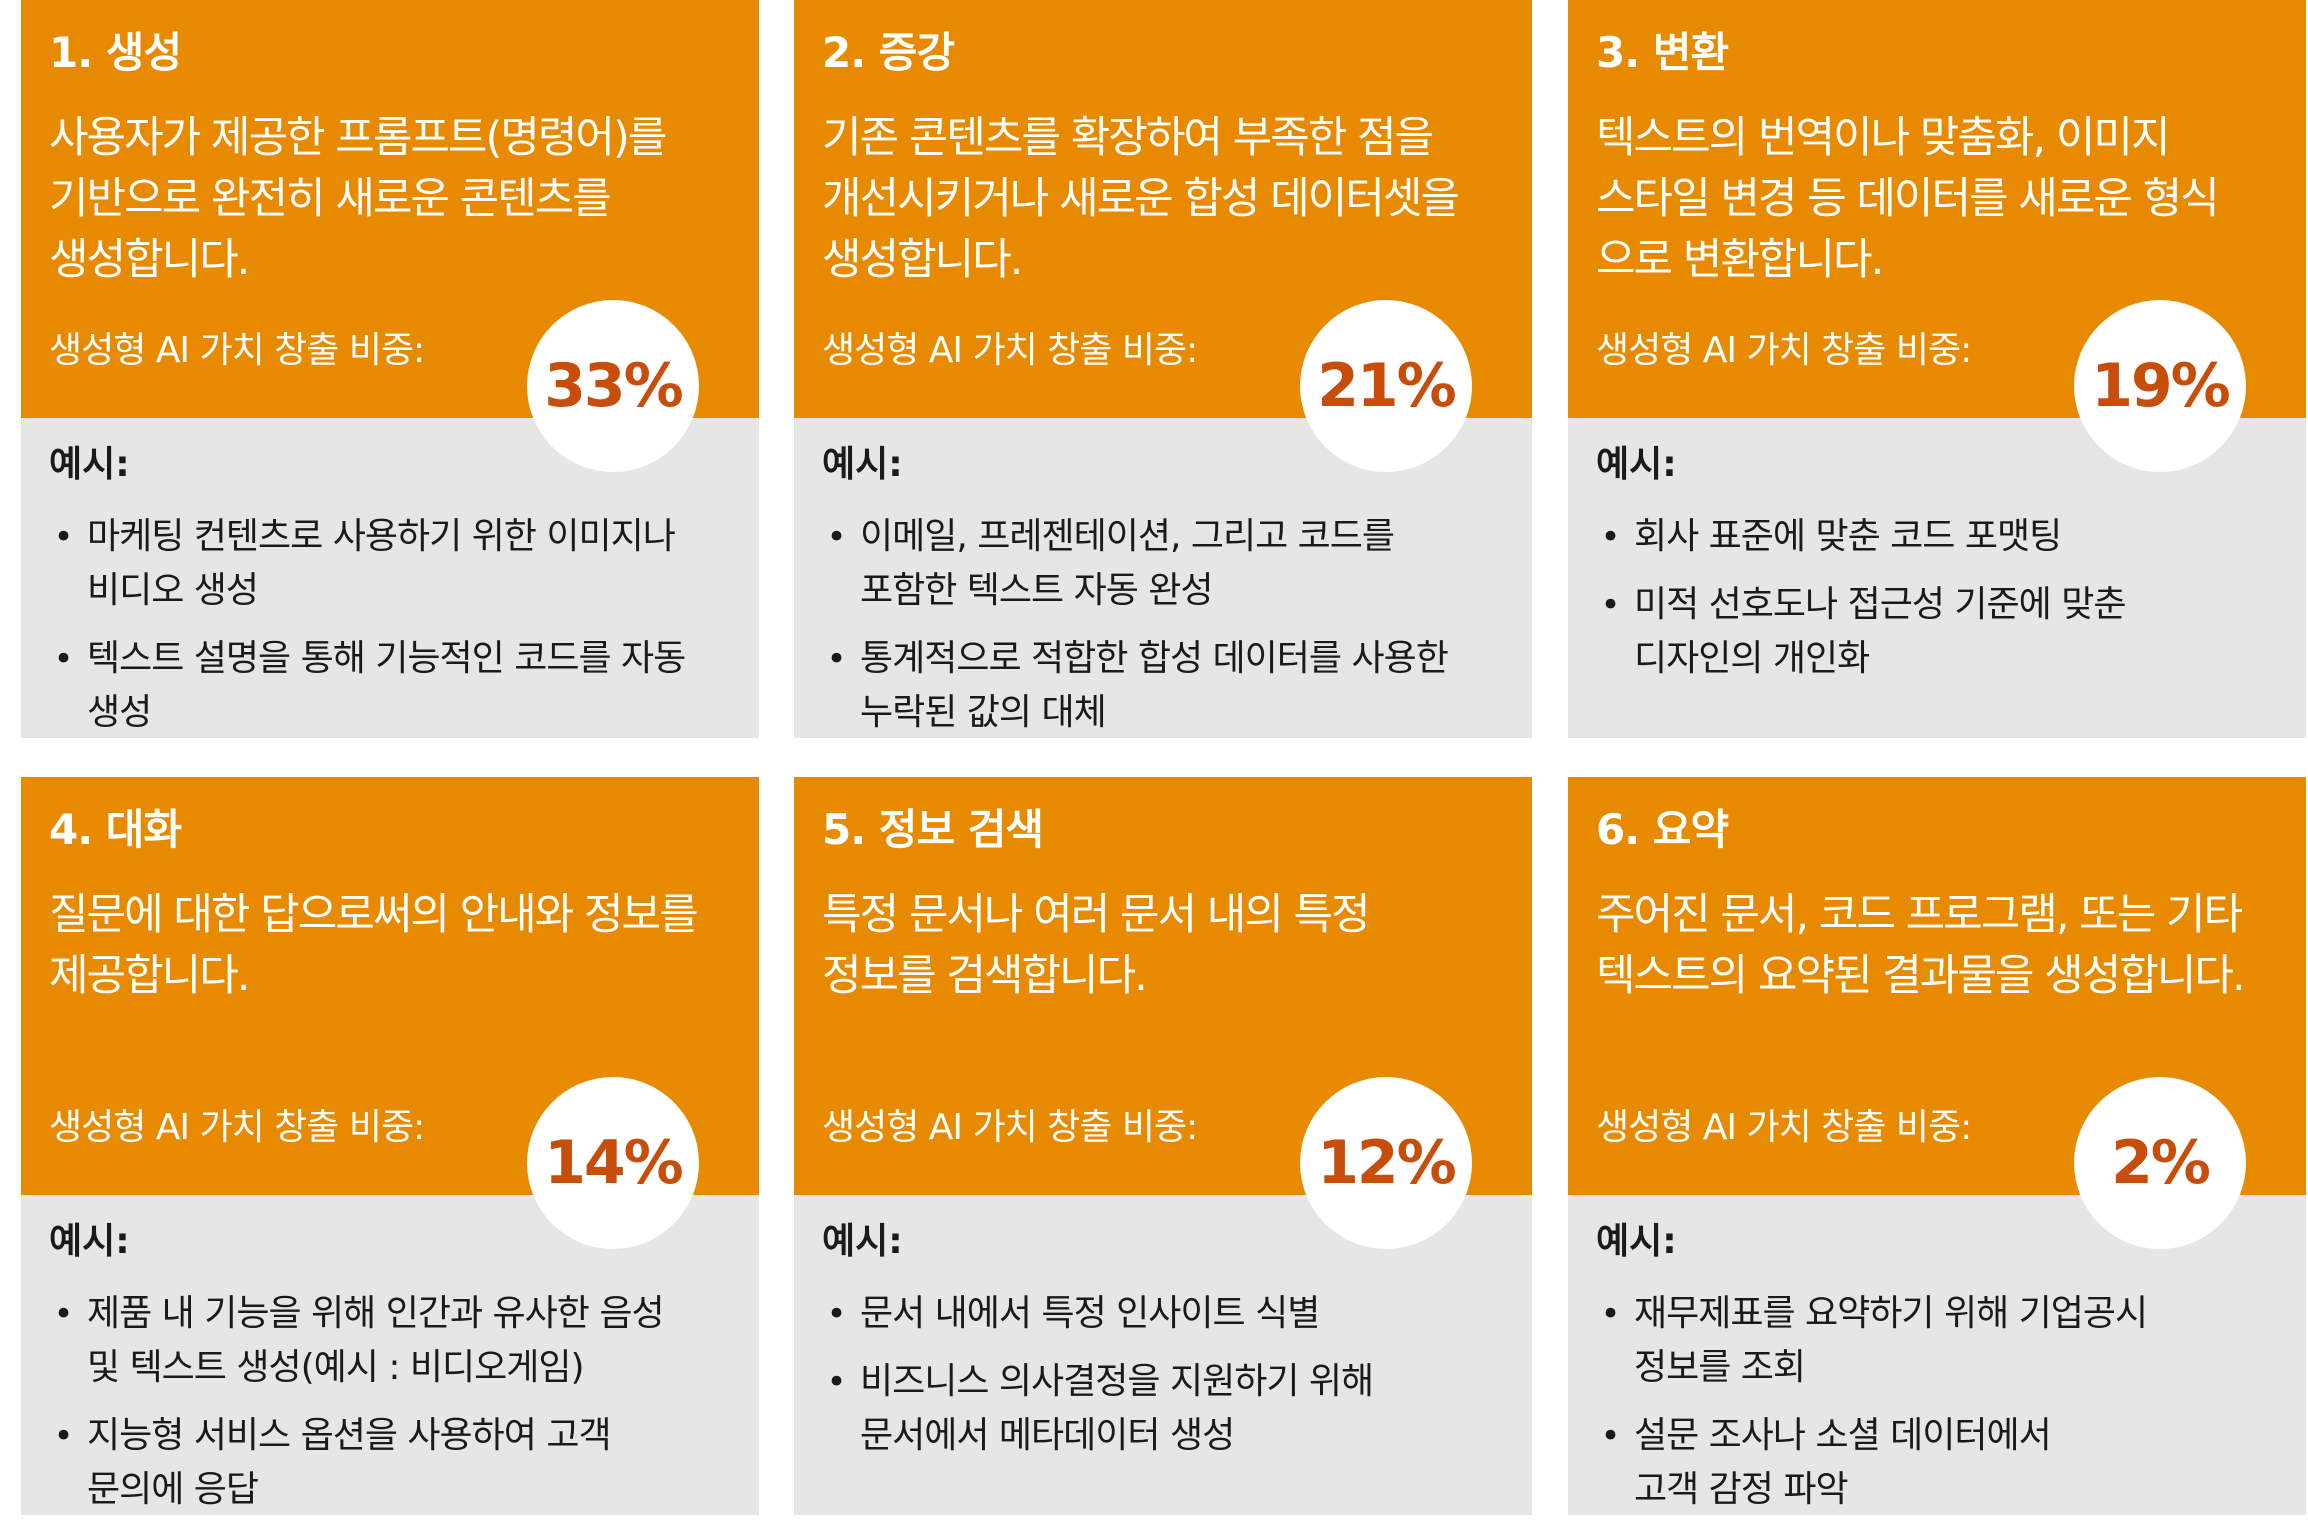 The width and height of the screenshot is (2308, 1531). I want to click on example-line: 문의에 응답, so click(173, 1489).